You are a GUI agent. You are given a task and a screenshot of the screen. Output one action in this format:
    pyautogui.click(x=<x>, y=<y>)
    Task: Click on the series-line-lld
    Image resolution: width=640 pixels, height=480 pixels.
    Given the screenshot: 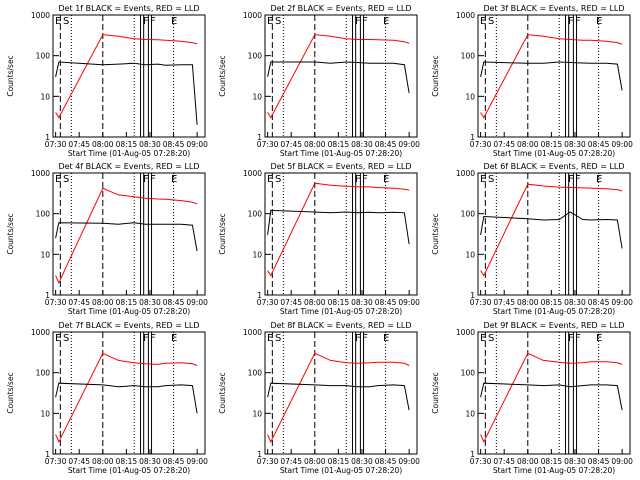 What is the action you would take?
    pyautogui.click(x=551, y=76)
    